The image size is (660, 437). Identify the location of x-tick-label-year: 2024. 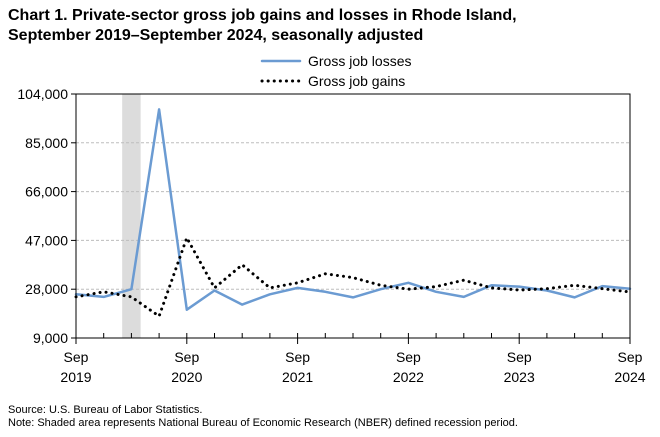
(629, 377).